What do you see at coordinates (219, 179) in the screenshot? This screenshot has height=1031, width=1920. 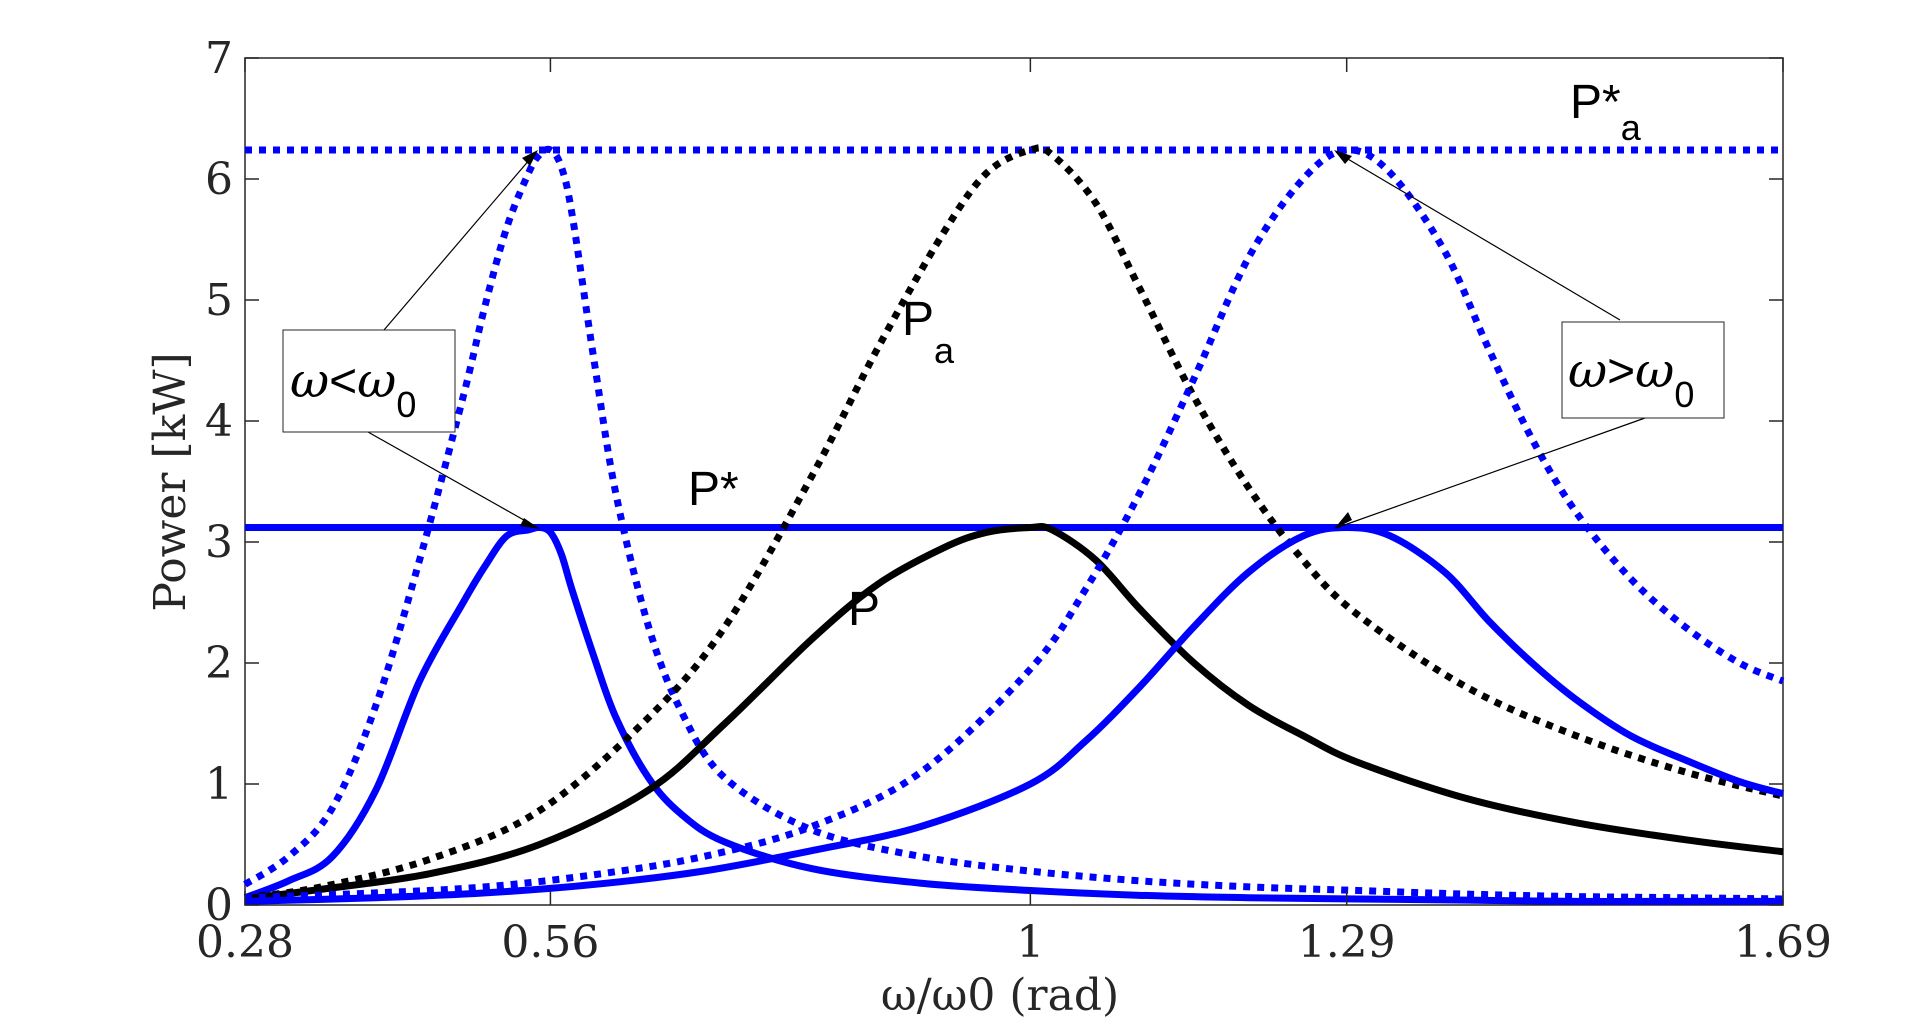 I see `y-tick-label: 6` at bounding box center [219, 179].